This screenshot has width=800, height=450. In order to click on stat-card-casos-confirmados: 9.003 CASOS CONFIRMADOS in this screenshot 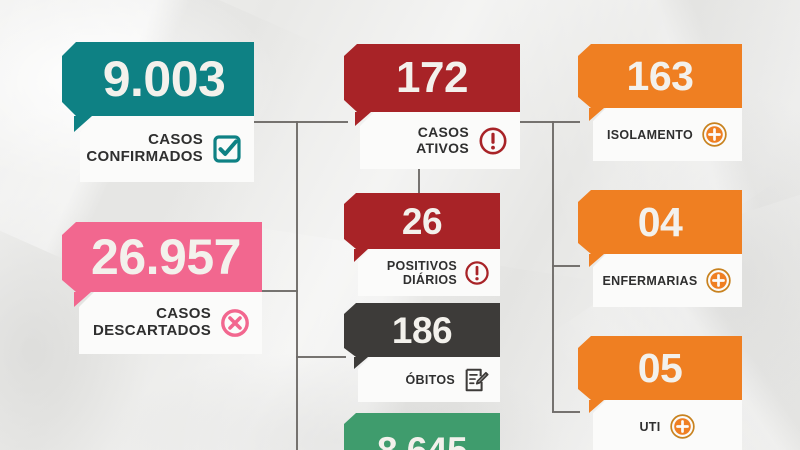, I will do `click(158, 113)`.